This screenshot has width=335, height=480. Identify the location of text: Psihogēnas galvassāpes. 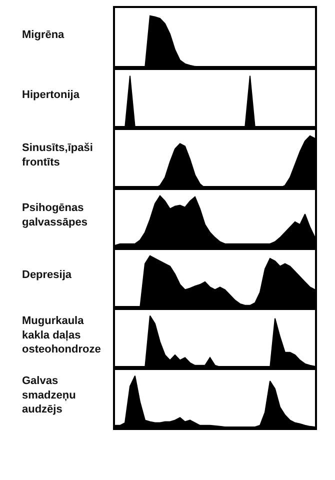
(55, 215).